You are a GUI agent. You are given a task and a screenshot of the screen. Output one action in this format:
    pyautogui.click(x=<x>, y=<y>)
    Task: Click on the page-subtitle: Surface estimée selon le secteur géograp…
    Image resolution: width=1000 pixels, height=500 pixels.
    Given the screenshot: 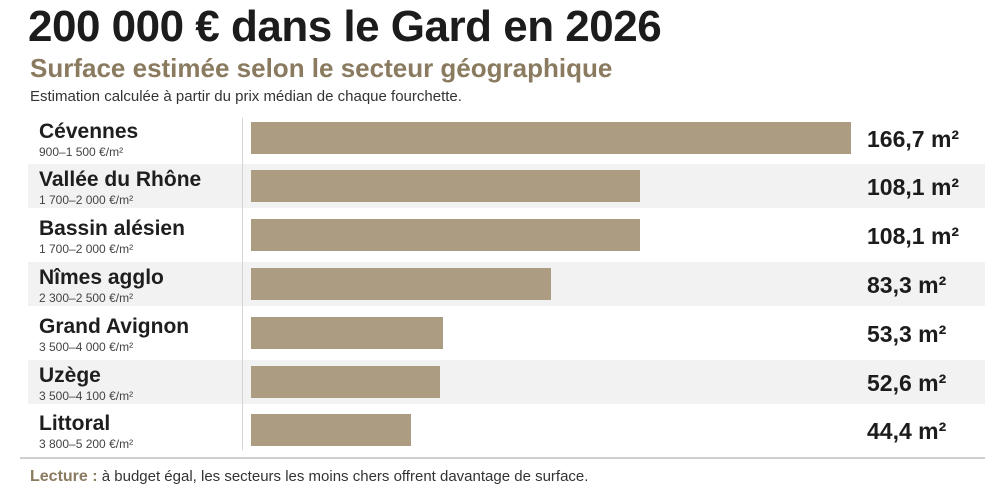 What is the action you would take?
    pyautogui.click(x=321, y=68)
    